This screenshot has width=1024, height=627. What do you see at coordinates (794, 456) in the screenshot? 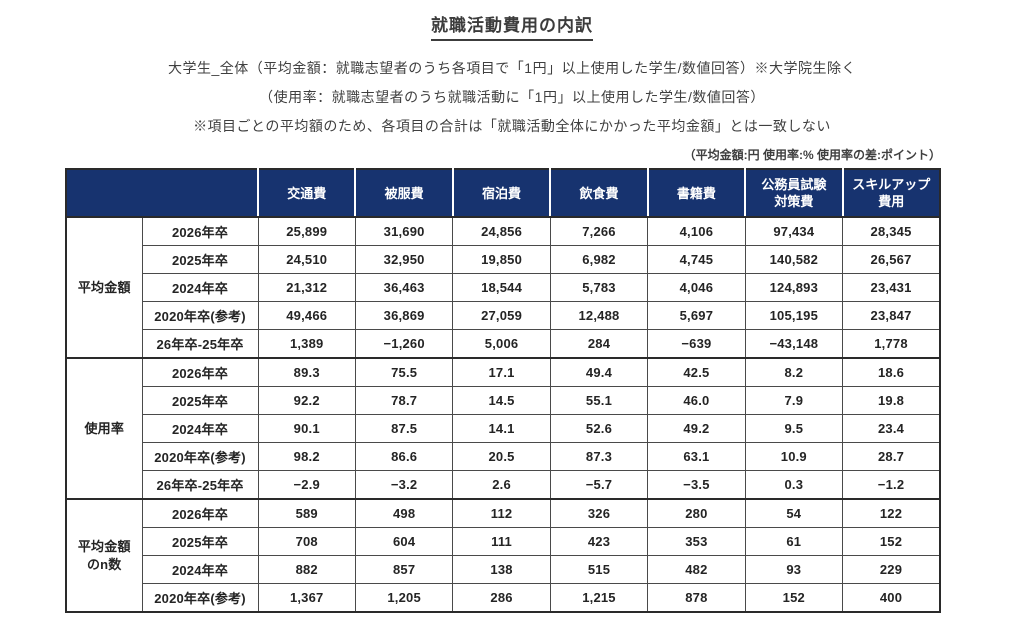
I see `data-cell: 10.9` at bounding box center [794, 456].